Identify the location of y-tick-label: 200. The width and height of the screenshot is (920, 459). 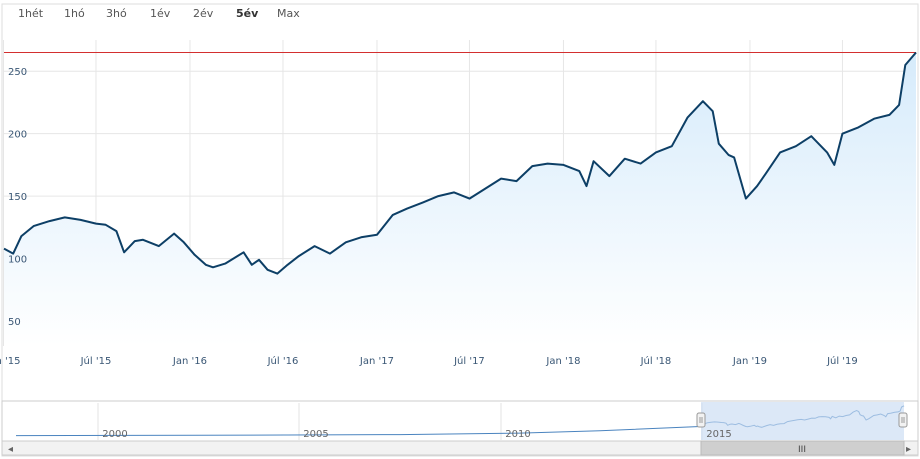
(17, 135).